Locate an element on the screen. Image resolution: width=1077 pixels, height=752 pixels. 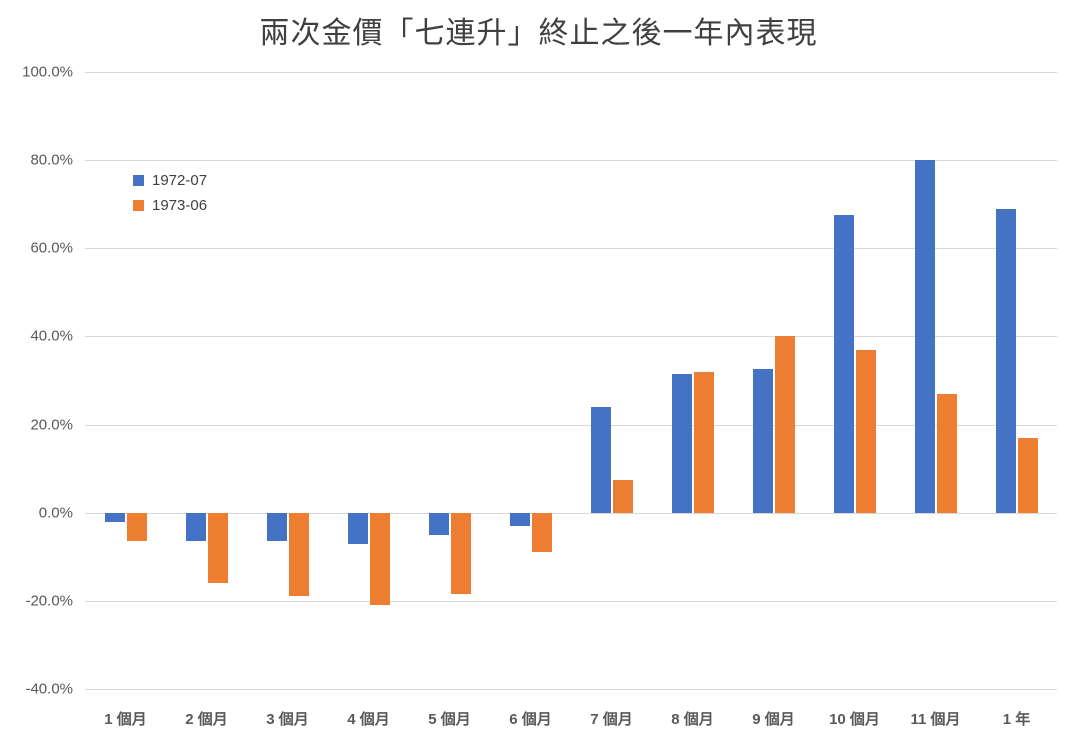
y-tick-label: 80.0% is located at coordinates (51, 160).